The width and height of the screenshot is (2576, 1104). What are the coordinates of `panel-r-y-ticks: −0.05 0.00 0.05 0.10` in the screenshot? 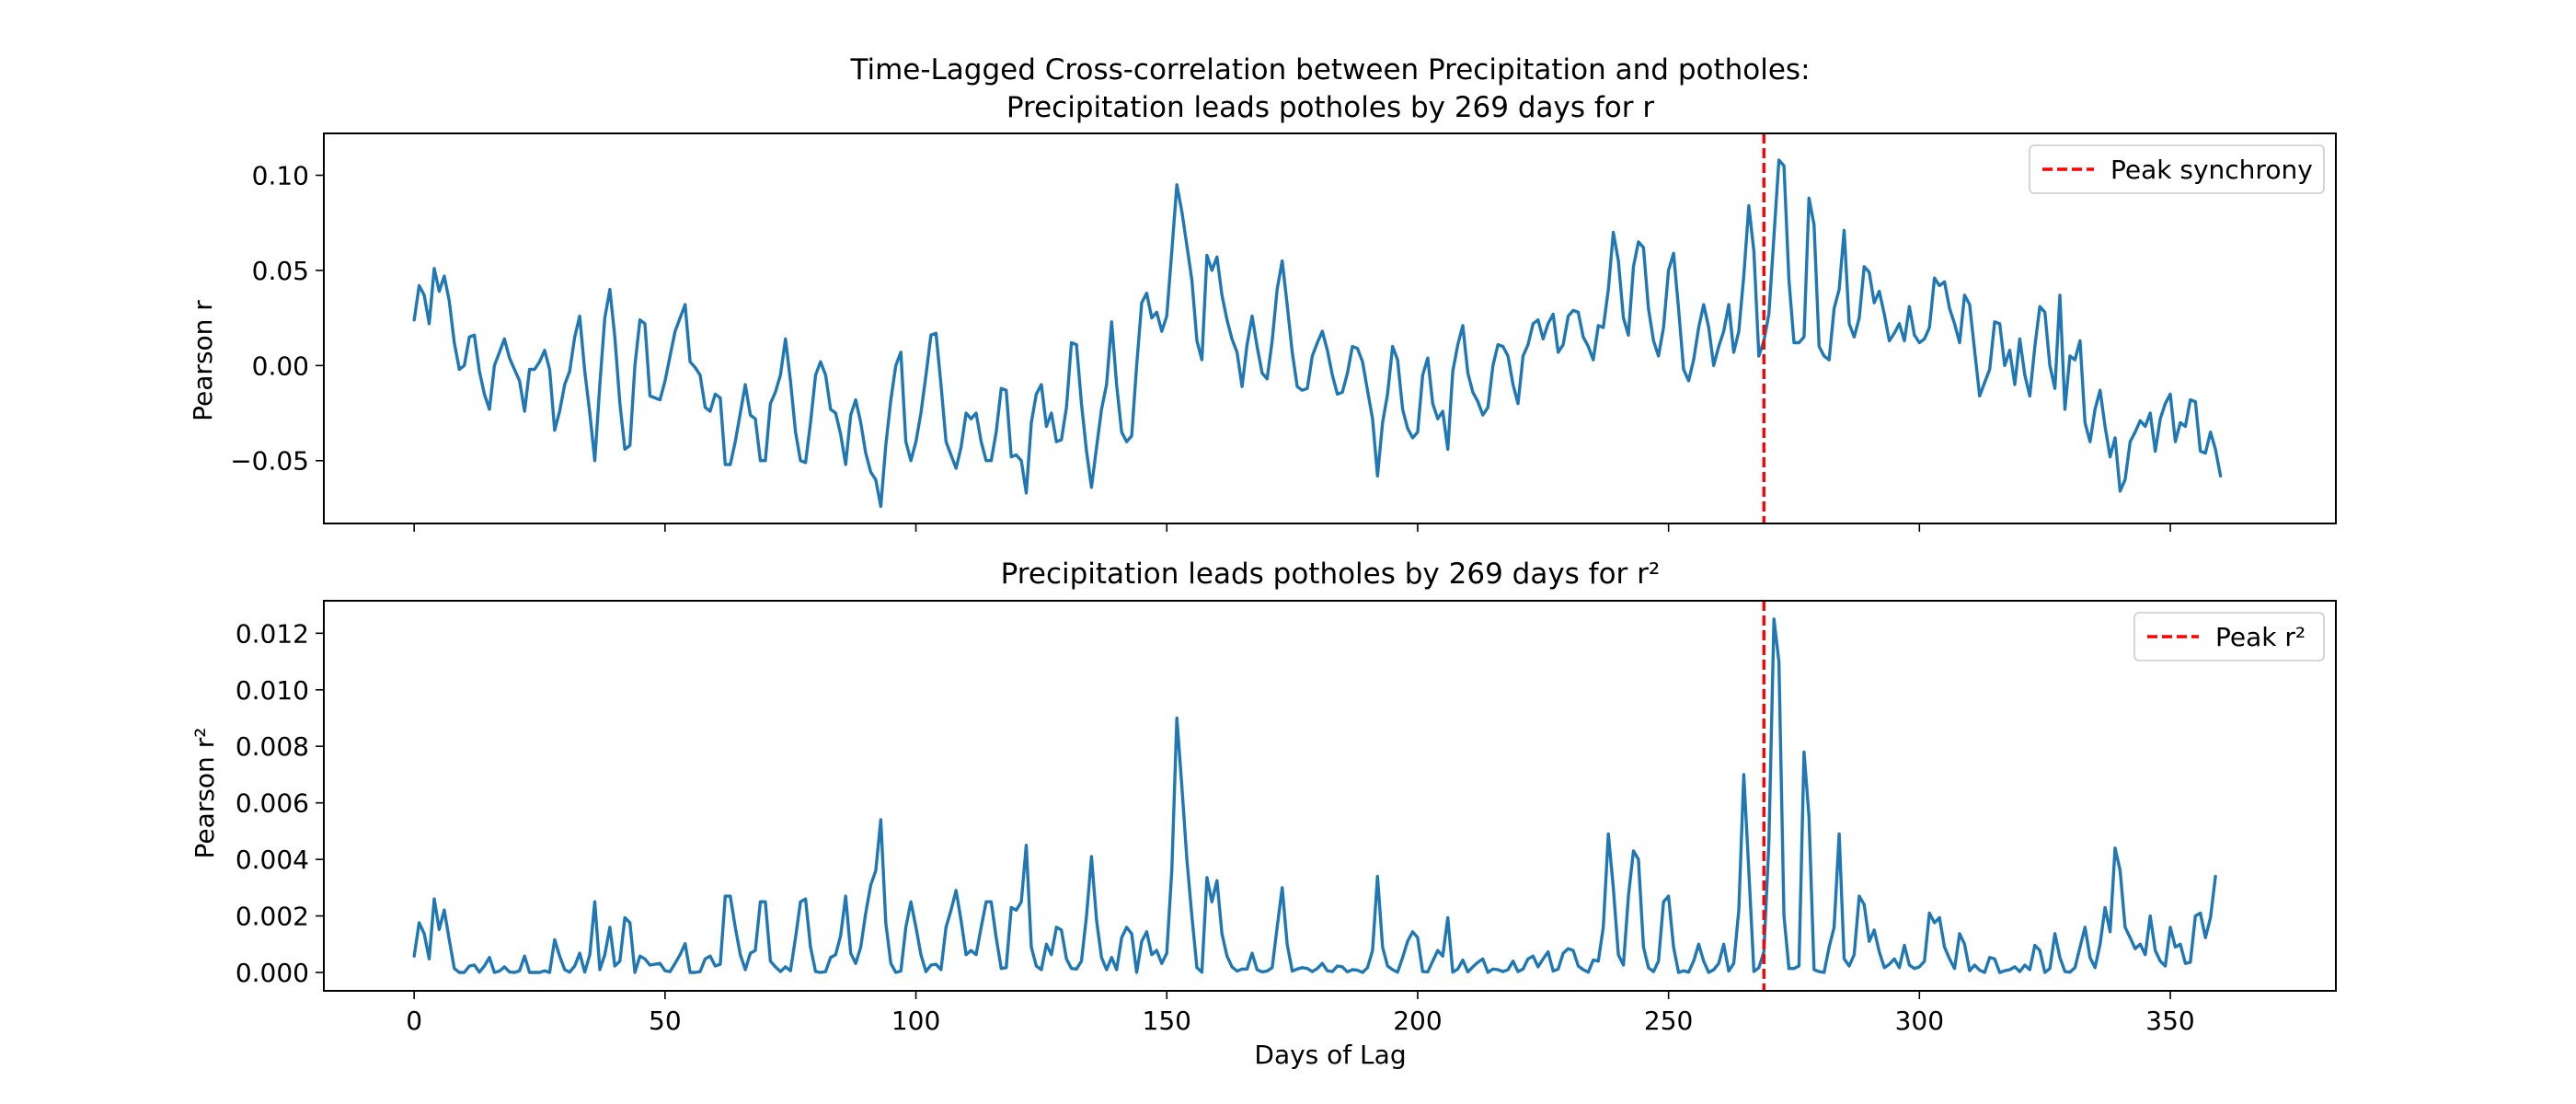 It's located at (277, 319).